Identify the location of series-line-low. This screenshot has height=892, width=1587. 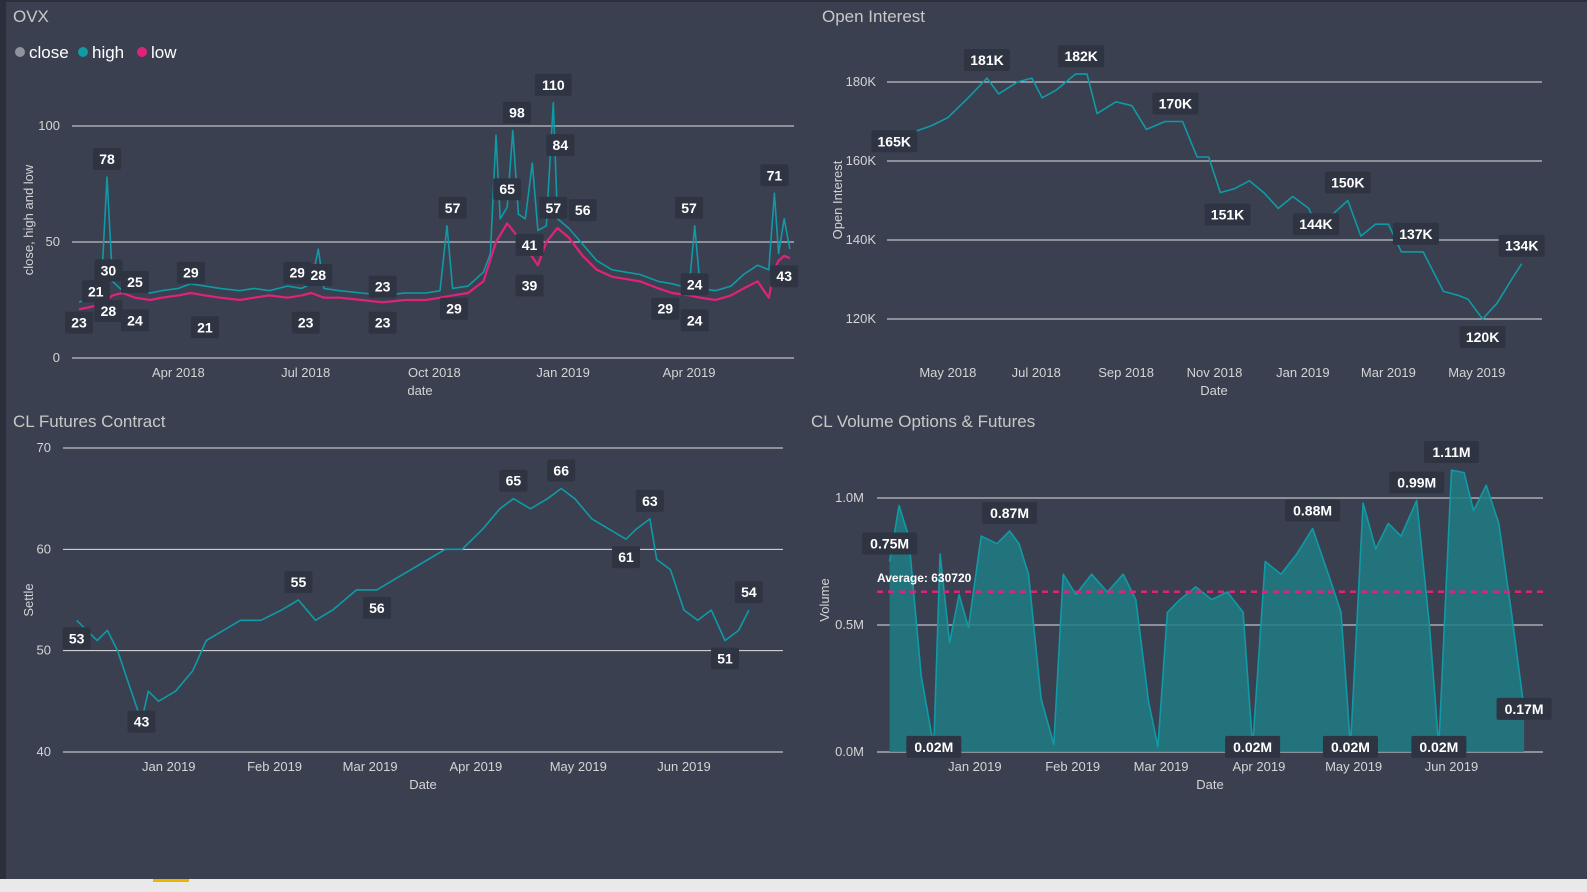
(434, 266).